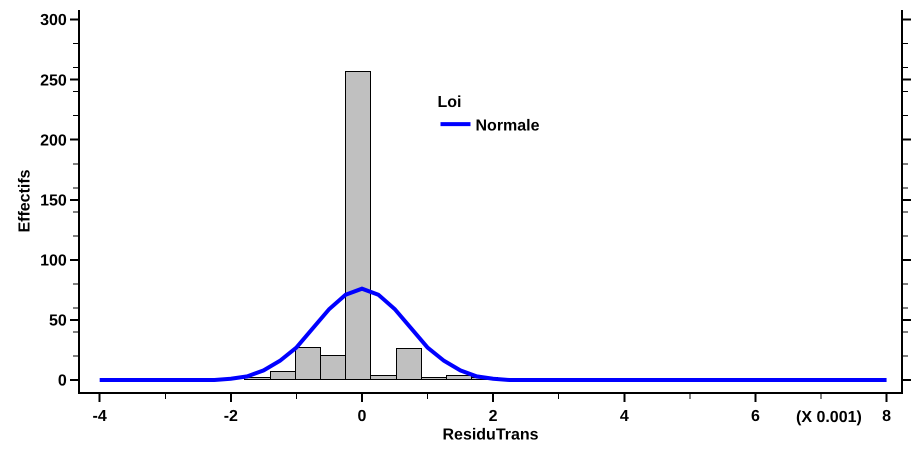 The width and height of the screenshot is (921, 450). Describe the element at coordinates (53, 21) in the screenshot. I see `y-tick-label: 300` at that location.